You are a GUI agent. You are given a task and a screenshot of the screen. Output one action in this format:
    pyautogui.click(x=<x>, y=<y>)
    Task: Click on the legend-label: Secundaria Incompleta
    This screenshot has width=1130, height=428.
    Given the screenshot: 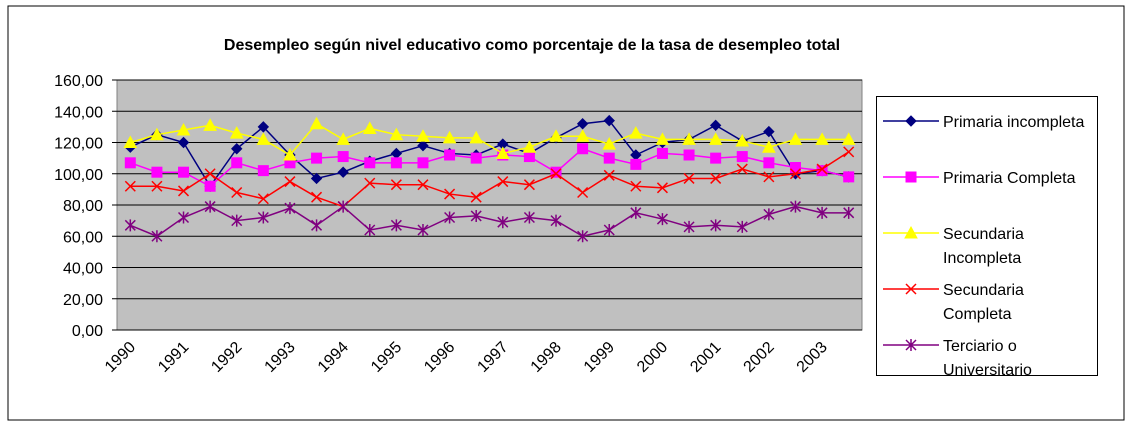 What is the action you would take?
    pyautogui.click(x=983, y=246)
    